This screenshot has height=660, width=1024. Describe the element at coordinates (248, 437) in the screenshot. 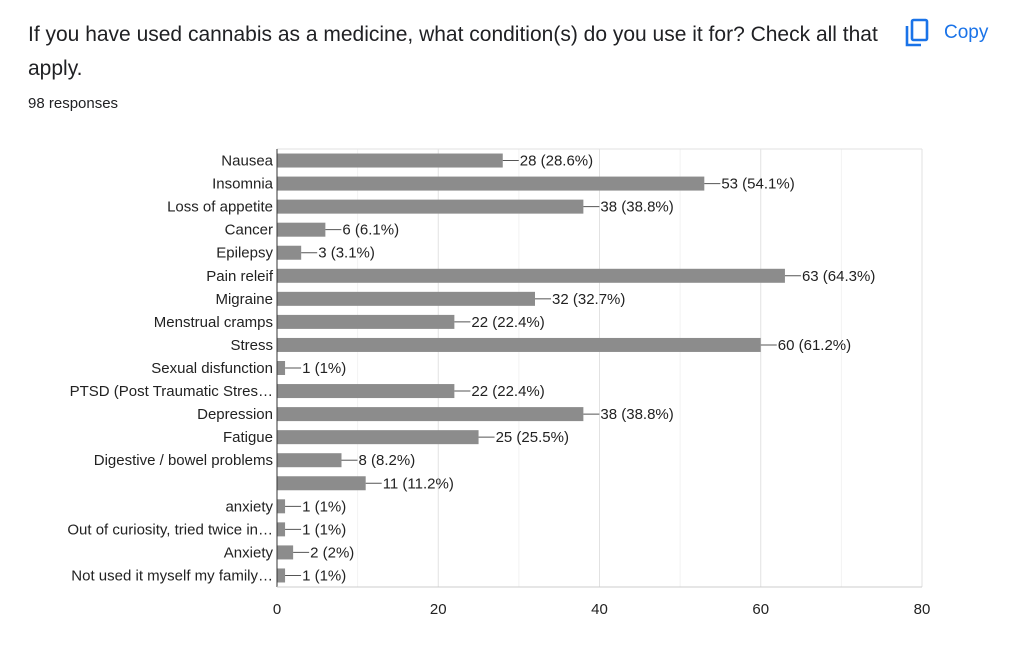

I see `category-label: Fatigue` at that location.